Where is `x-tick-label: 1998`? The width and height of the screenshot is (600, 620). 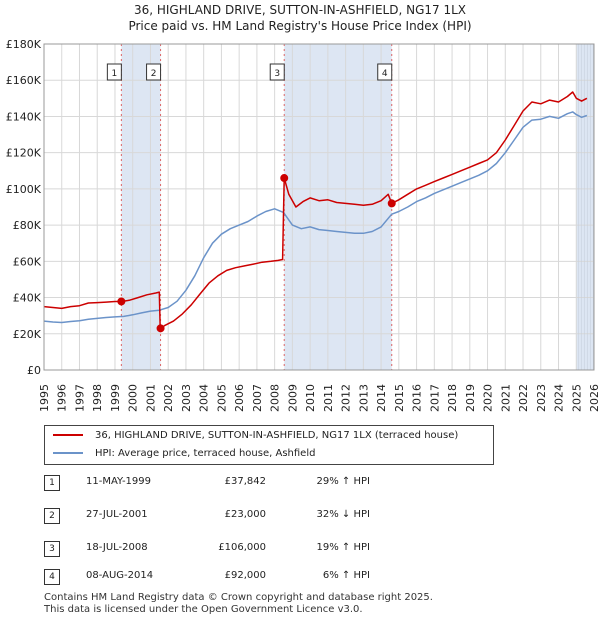 x-tick-label: 1998 is located at coordinates (97, 398).